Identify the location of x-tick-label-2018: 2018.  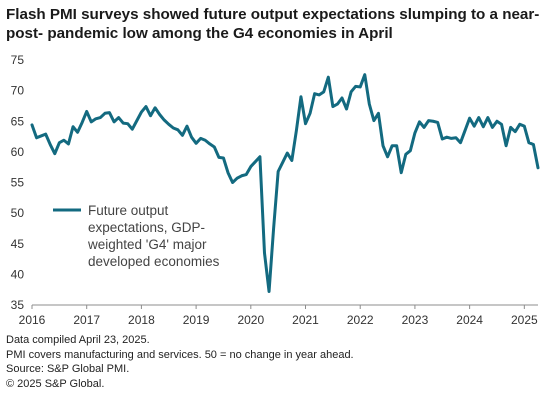
(141, 320).